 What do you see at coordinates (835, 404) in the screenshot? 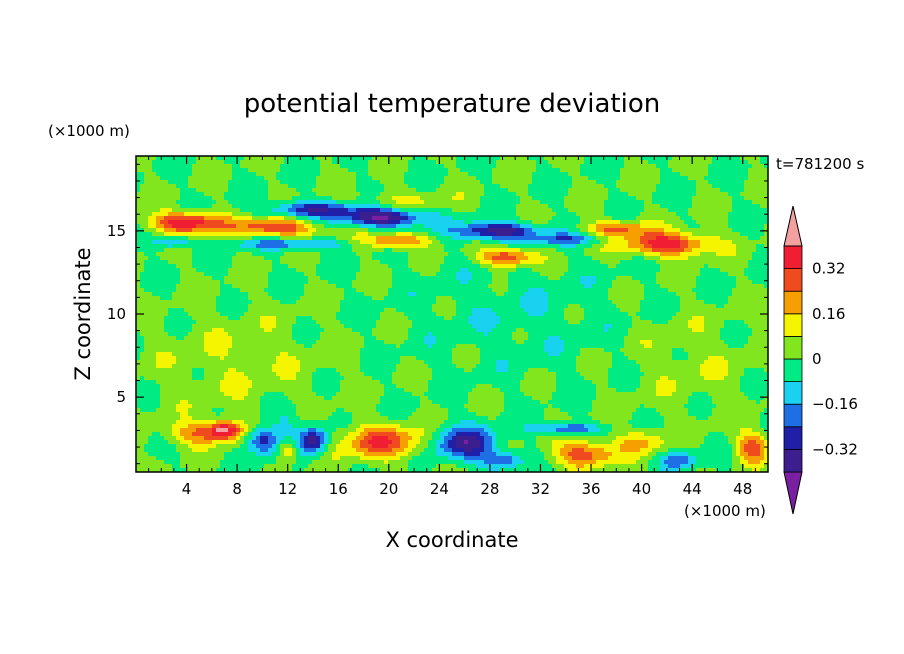
I see `colorbar-tick-label: −0.16` at bounding box center [835, 404].